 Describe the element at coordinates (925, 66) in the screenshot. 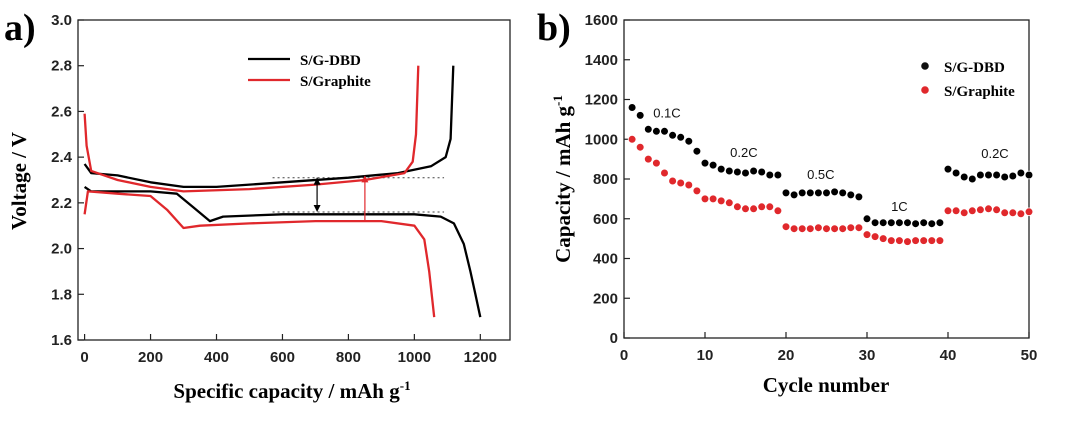

I see `legend-marker-s-g-dbd` at that location.